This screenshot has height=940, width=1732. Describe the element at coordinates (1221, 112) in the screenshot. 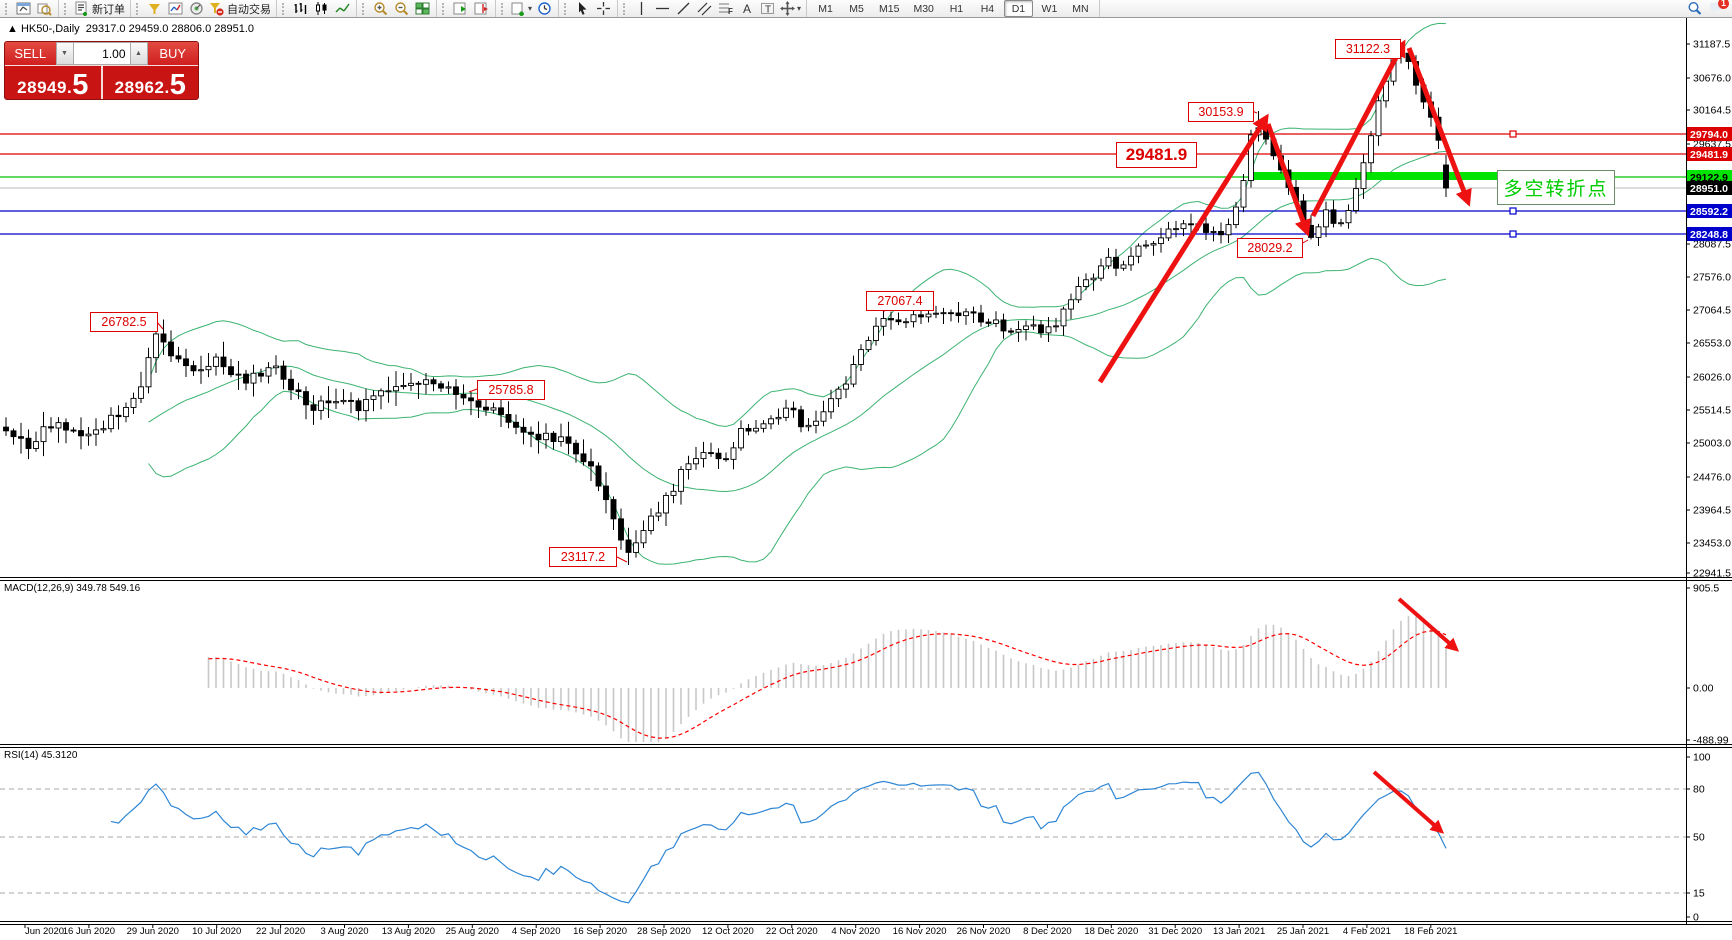

I see `price-annotation-label: 30153.9` at that location.